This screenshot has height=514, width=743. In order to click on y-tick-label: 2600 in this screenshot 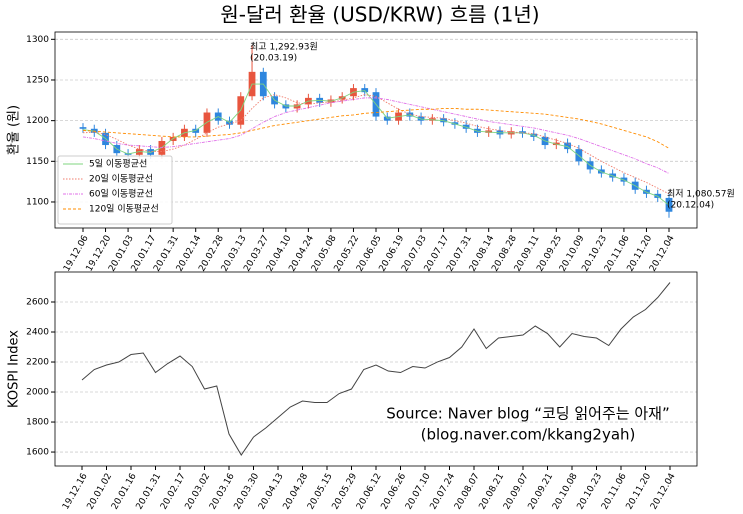, I will do `click(37, 303)`.